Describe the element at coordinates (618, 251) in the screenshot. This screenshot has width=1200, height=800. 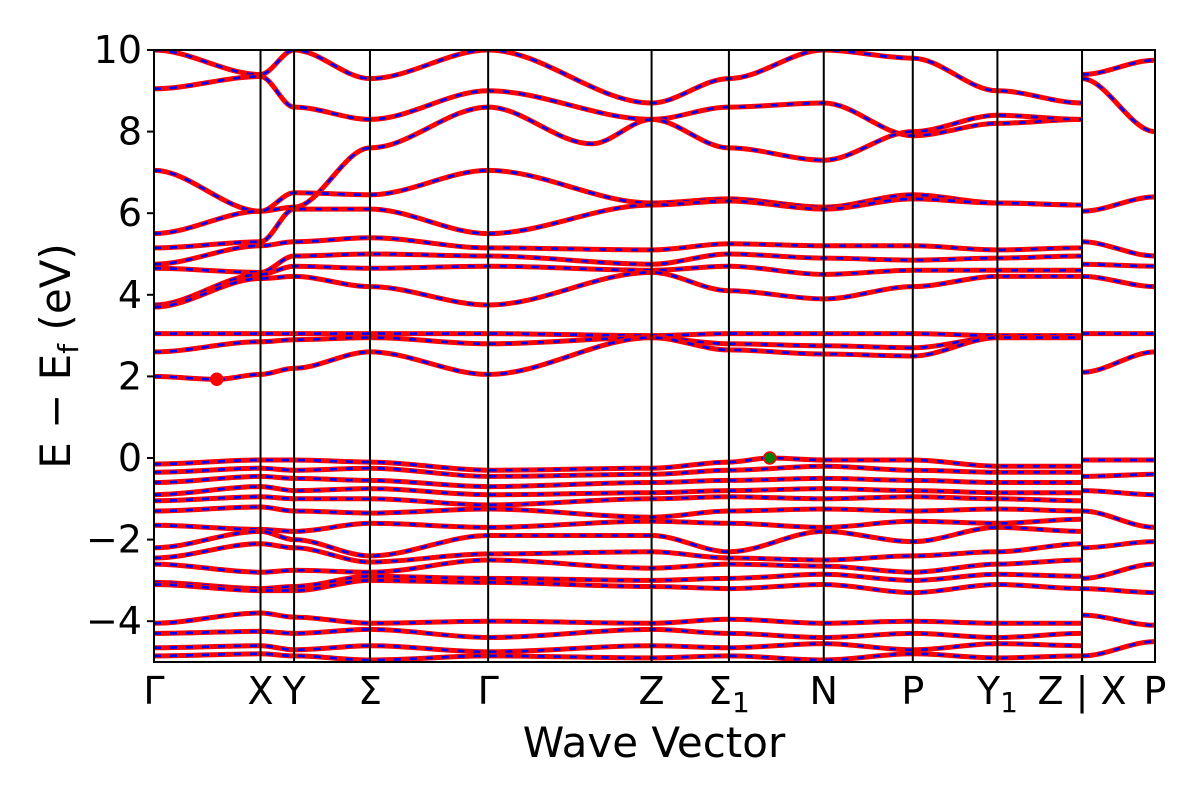
I see `band-5-blue` at that location.